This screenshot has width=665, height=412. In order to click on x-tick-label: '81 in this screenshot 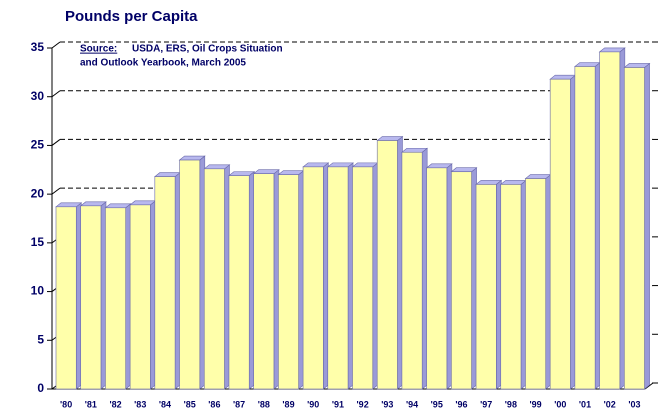, I will do `click(91, 404)`.